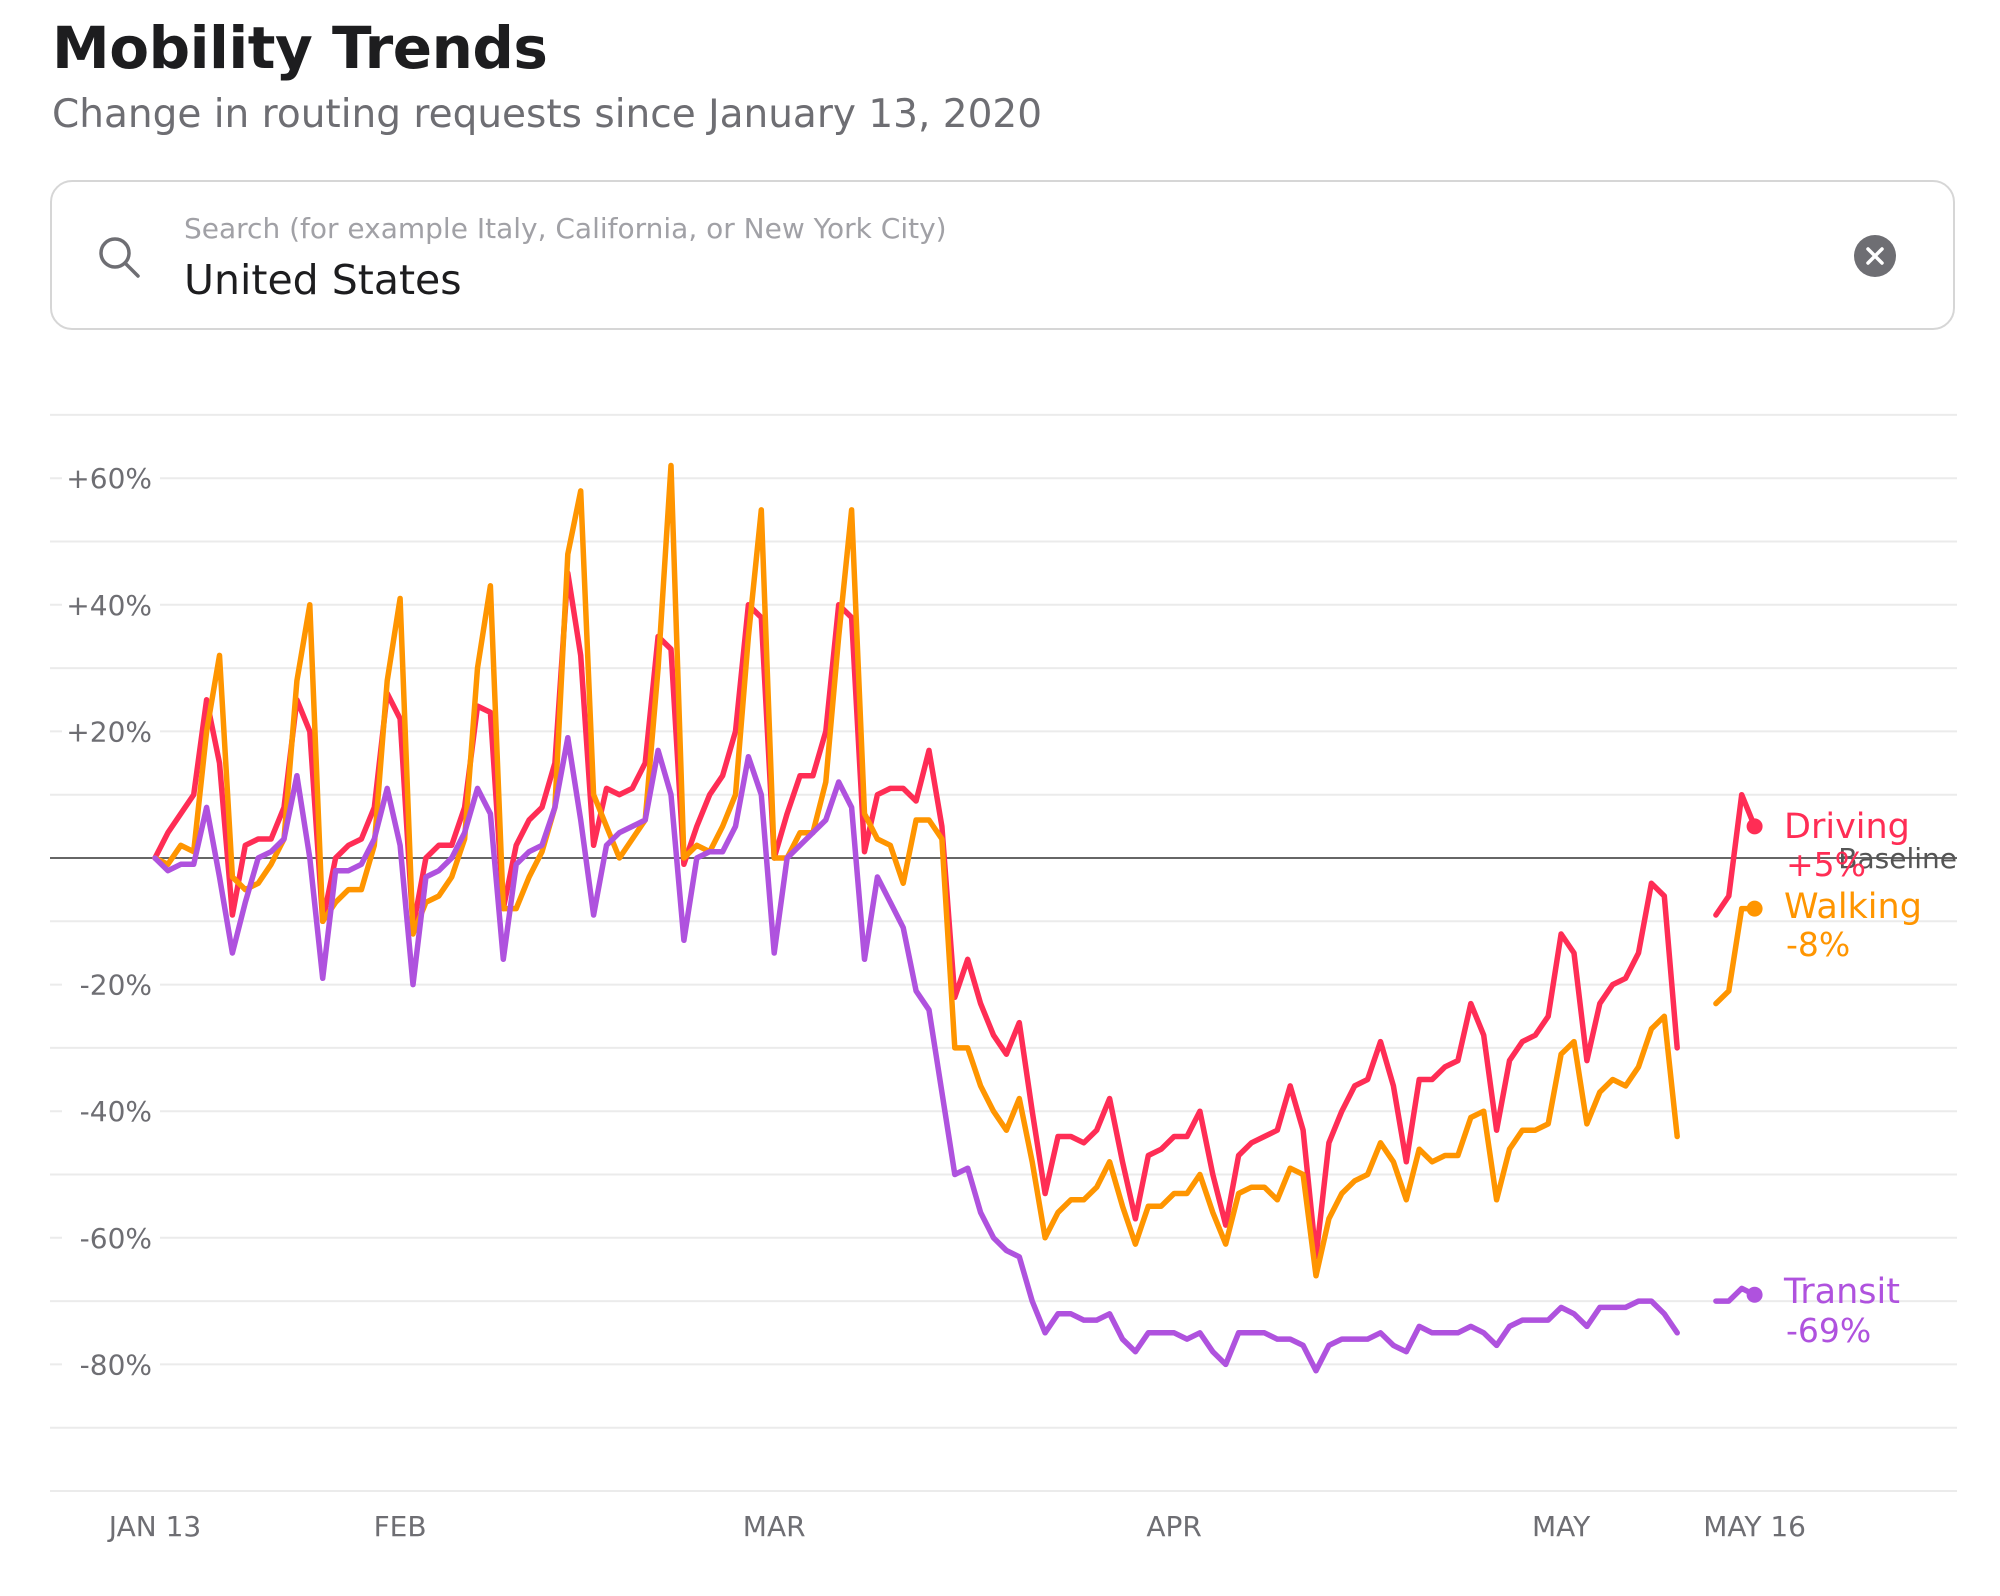 This screenshot has width=2000, height=1596. Describe the element at coordinates (154, 1526) in the screenshot. I see `x-tick-label: JAN 13` at that location.